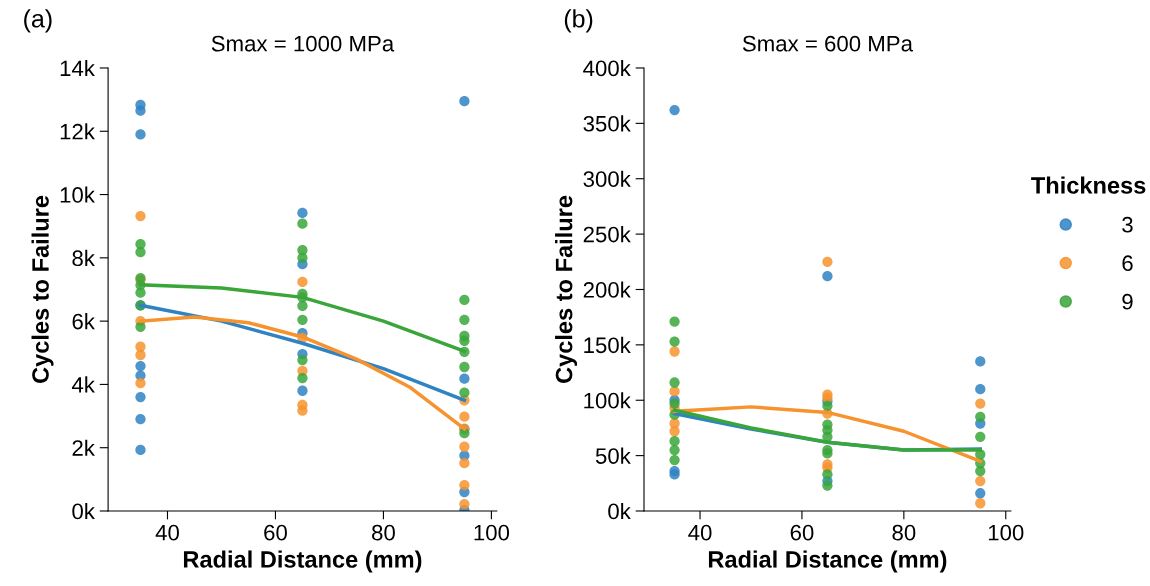 The image size is (1150, 586). Describe the element at coordinates (607, 345) in the screenshot. I see `y-tick-label: 150k` at that location.